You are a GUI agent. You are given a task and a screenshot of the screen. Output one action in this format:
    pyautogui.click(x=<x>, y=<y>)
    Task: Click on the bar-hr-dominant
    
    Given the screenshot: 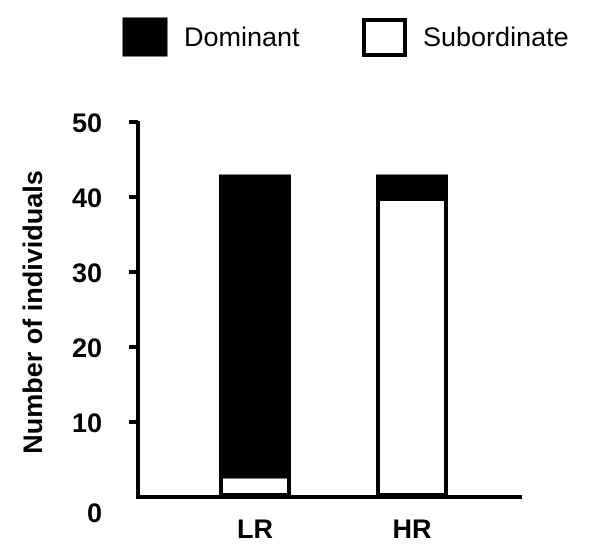 What is the action you would take?
    pyautogui.click(x=412, y=185)
    